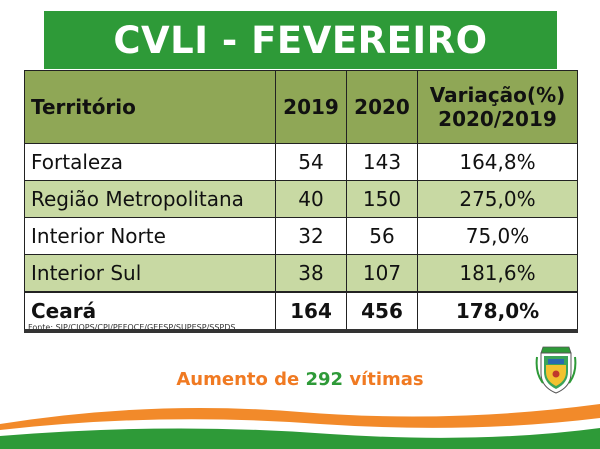  Describe the element at coordinates (497, 236) in the screenshot. I see `variation-cell: 75,0%` at that location.